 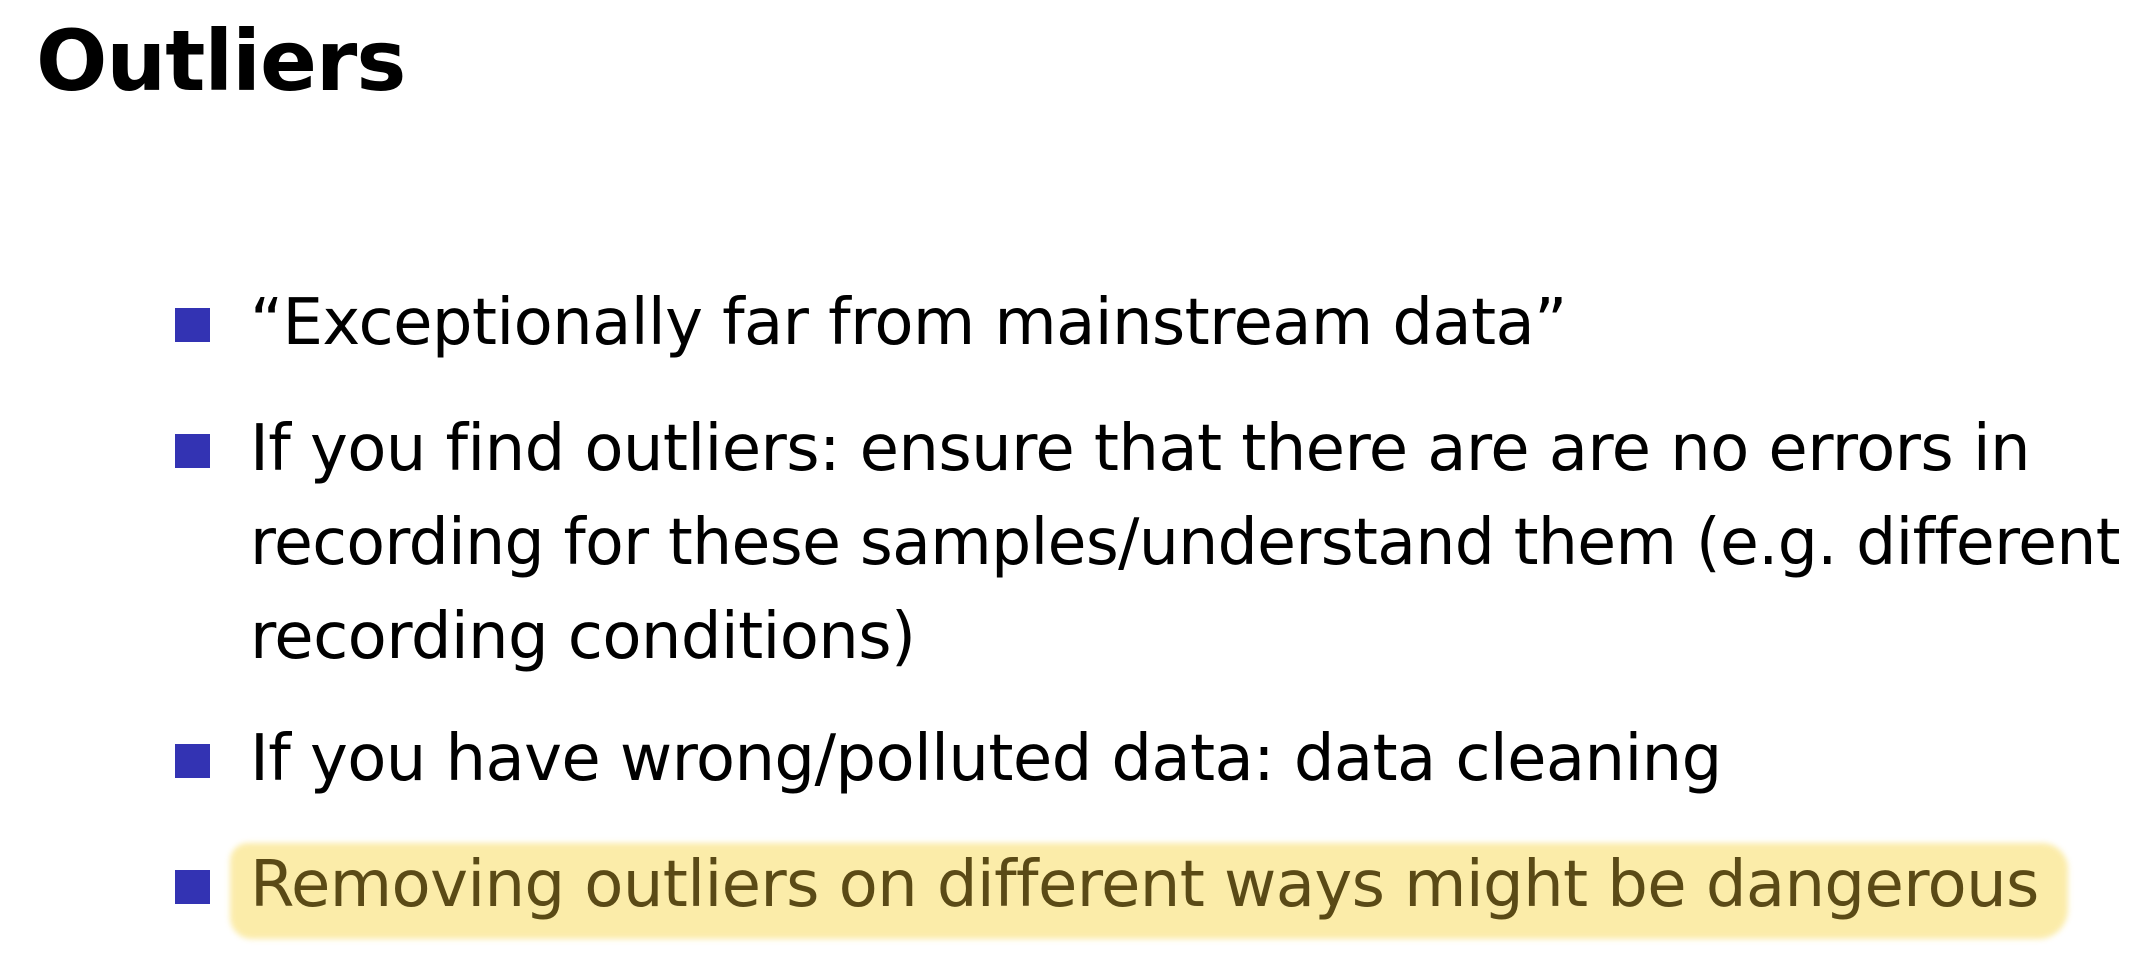 I want to click on slide-title: Outliers, so click(x=221, y=61).